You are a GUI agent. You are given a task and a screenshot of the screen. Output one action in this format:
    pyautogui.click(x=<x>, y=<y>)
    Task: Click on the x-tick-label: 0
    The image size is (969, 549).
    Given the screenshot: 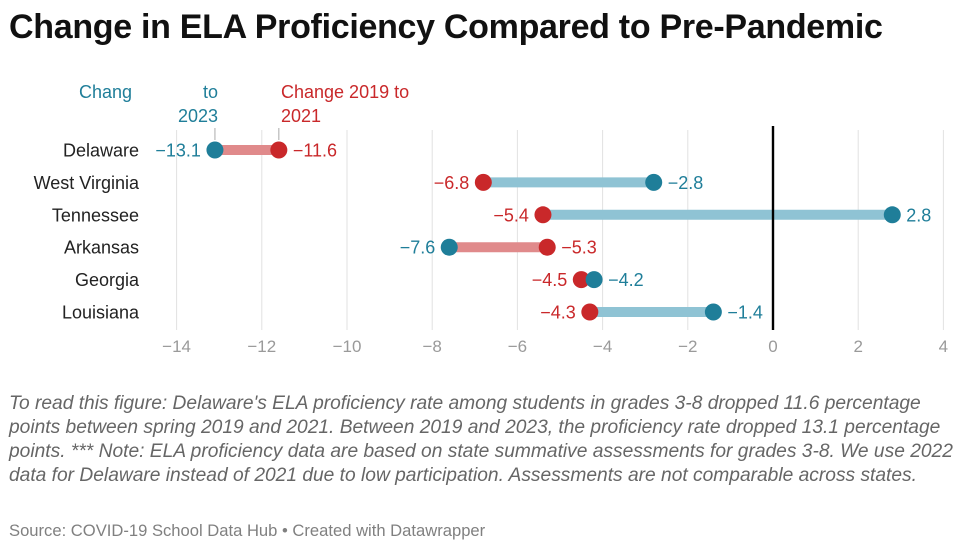 What is the action you would take?
    pyautogui.click(x=772, y=346)
    